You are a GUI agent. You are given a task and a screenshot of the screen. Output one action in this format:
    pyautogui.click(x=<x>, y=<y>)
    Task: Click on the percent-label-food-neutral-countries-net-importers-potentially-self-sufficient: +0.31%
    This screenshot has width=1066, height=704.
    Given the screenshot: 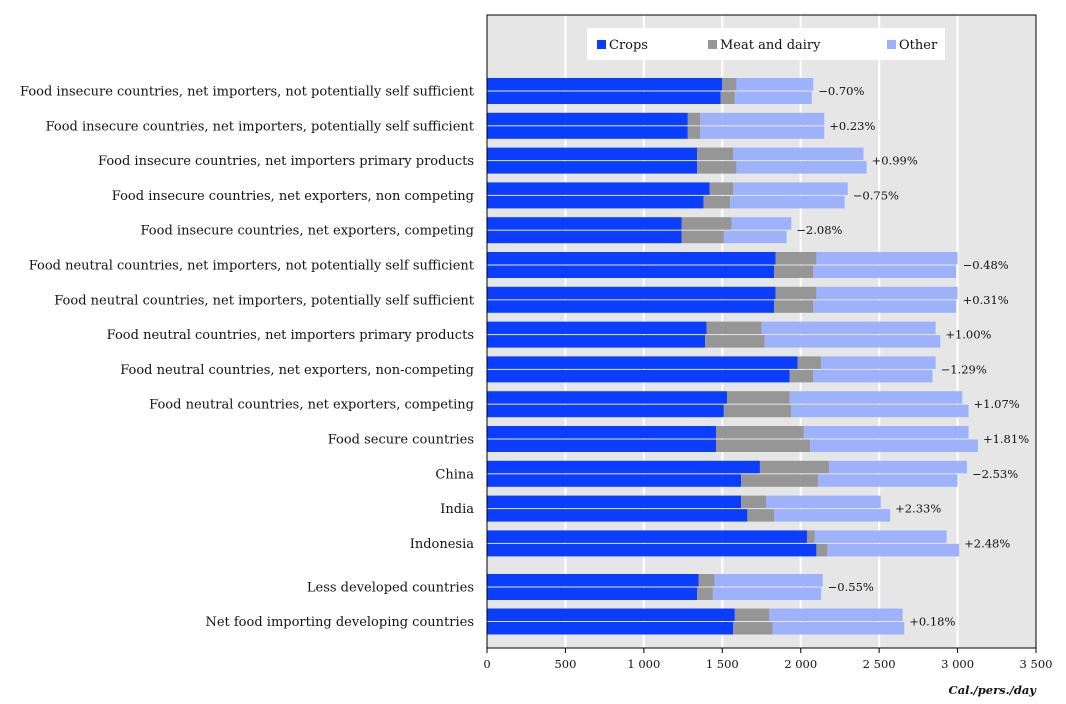 What is the action you would take?
    pyautogui.click(x=986, y=300)
    